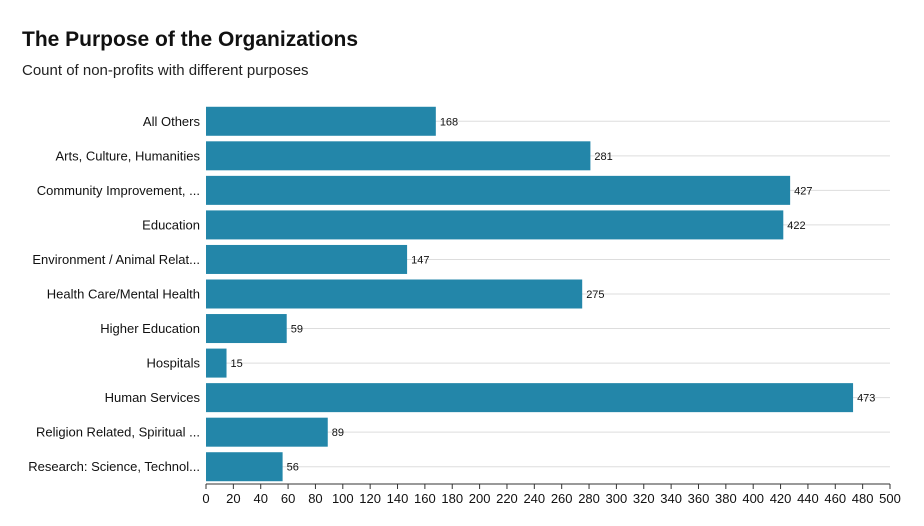 The height and width of the screenshot is (526, 924). I want to click on x-tick-label: 480, so click(863, 498).